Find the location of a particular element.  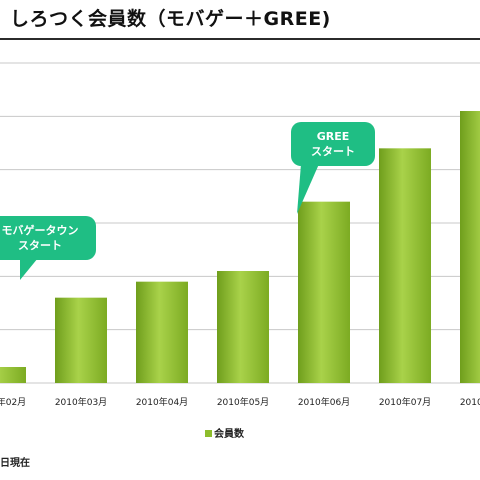

x-tick-label: 2010年08月 is located at coordinates (470, 402).